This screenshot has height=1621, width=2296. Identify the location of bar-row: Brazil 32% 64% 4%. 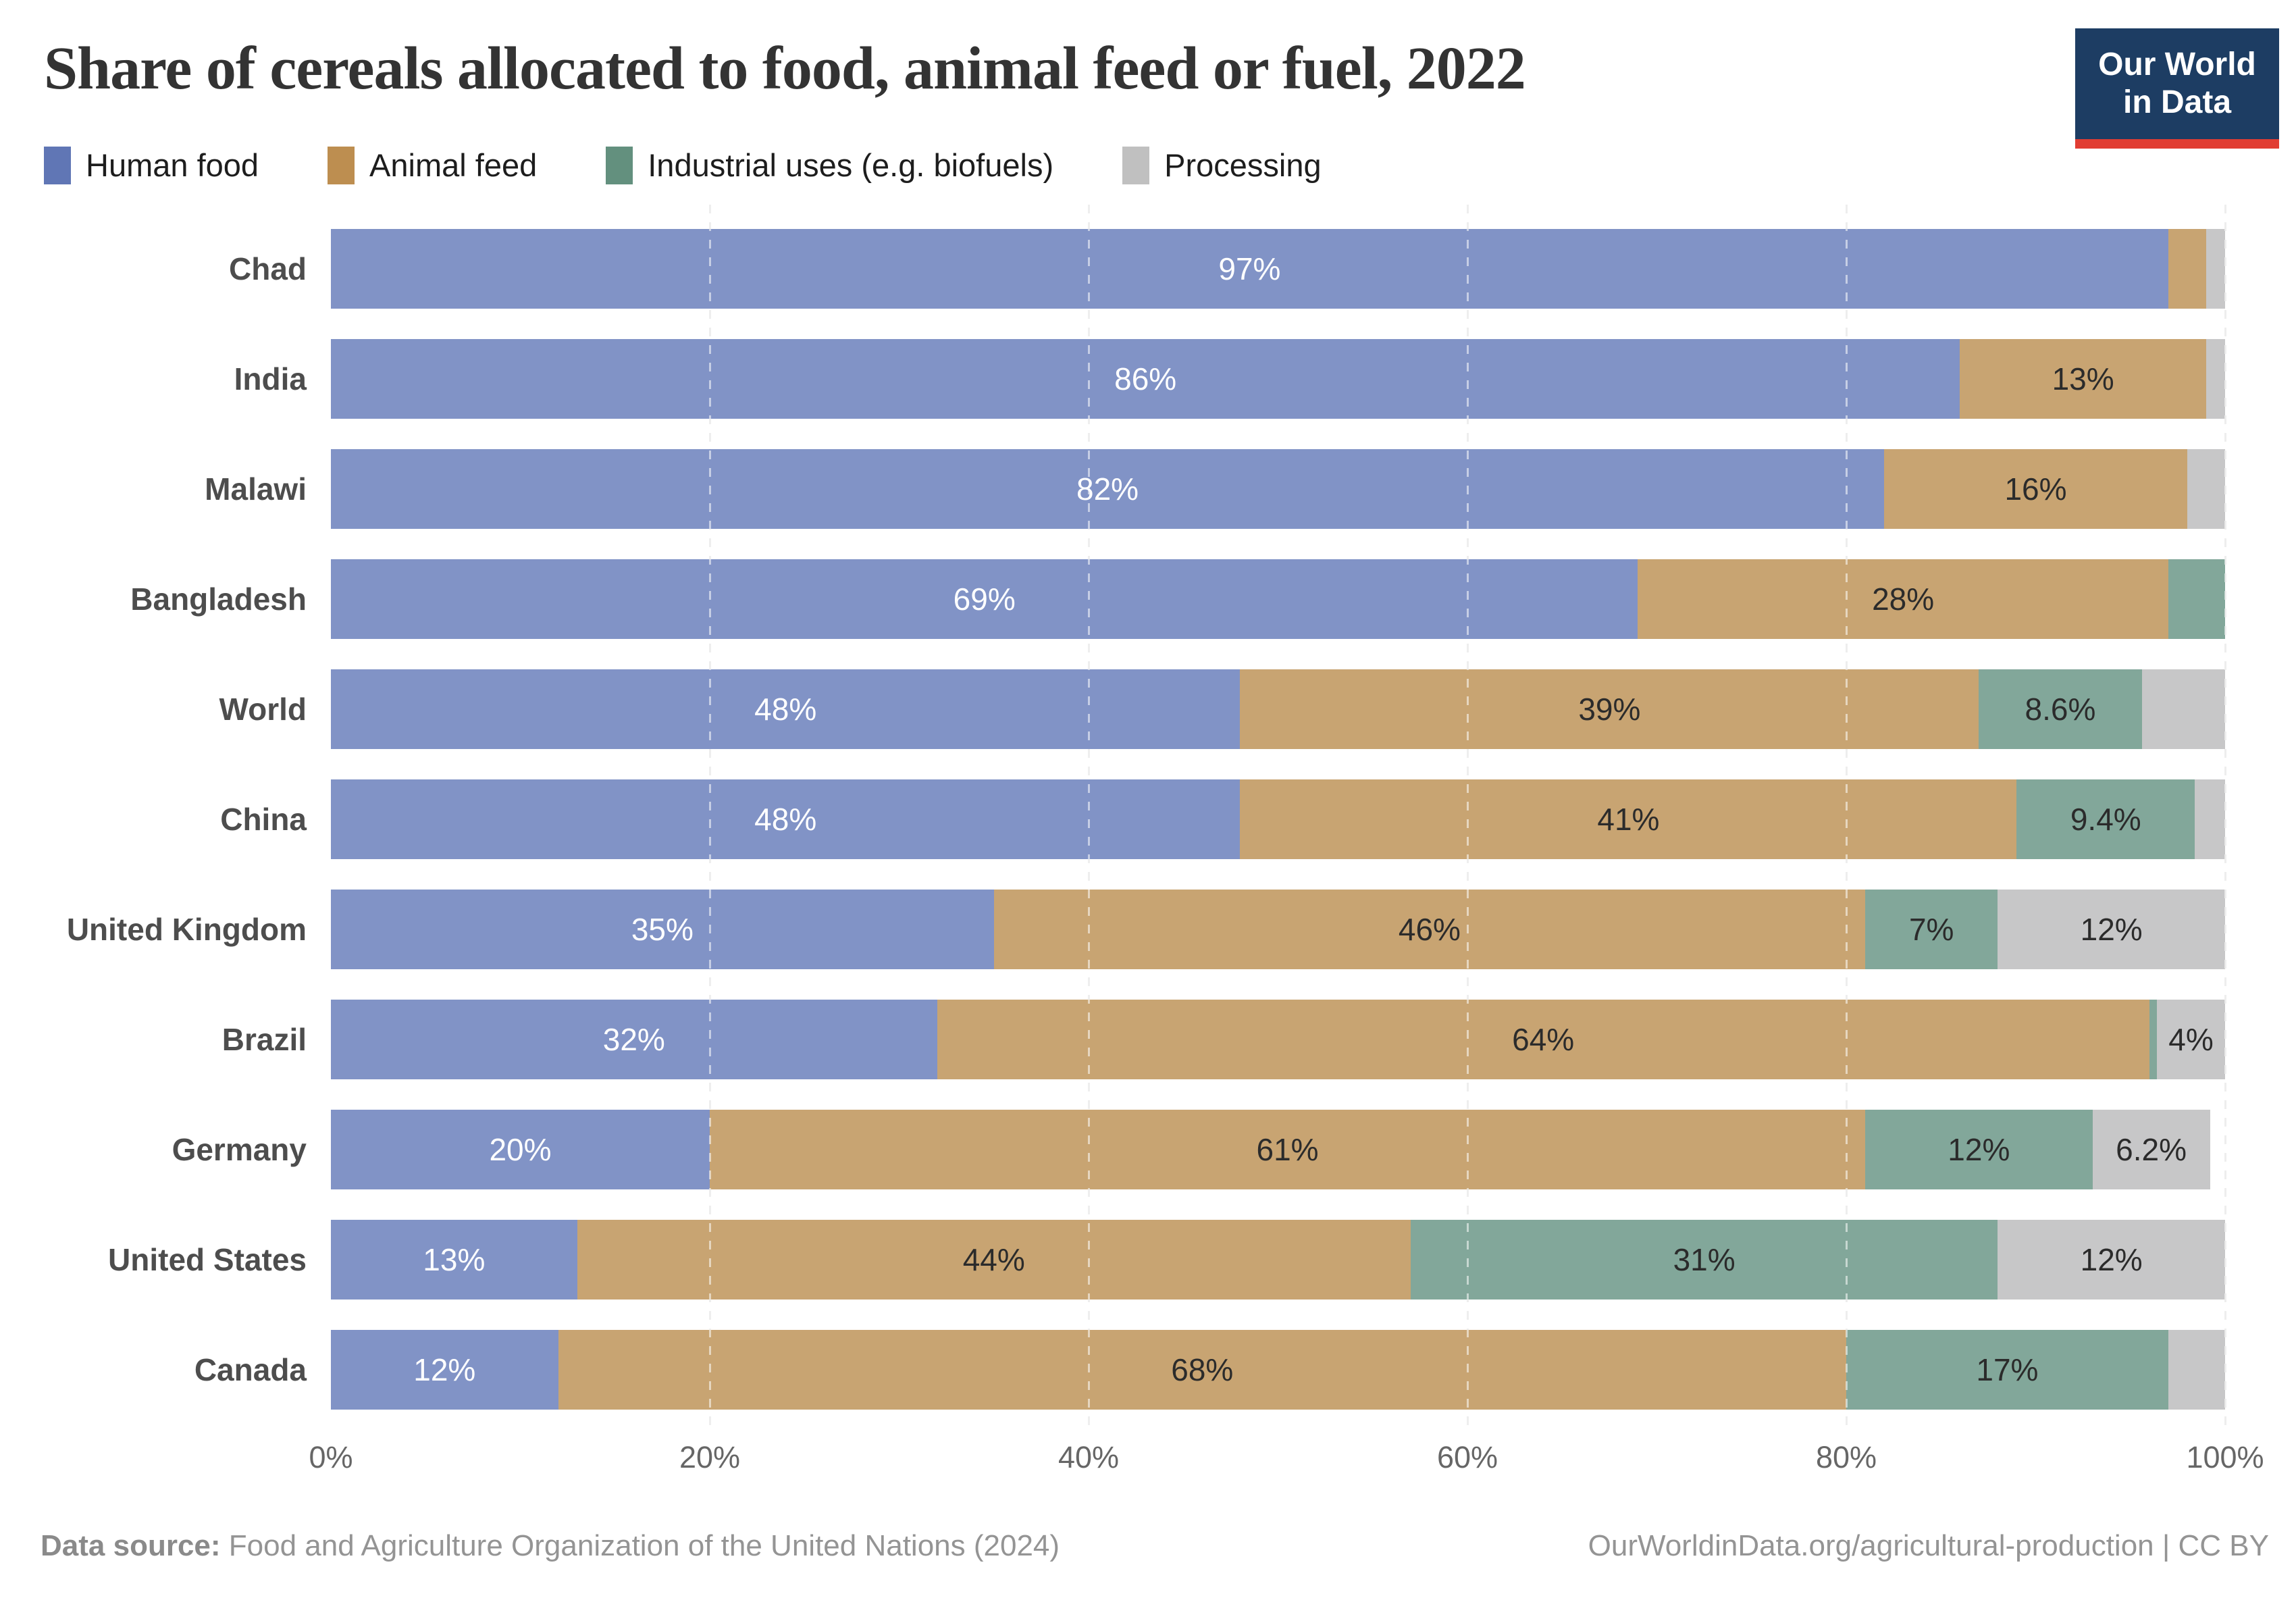
(1155, 1040).